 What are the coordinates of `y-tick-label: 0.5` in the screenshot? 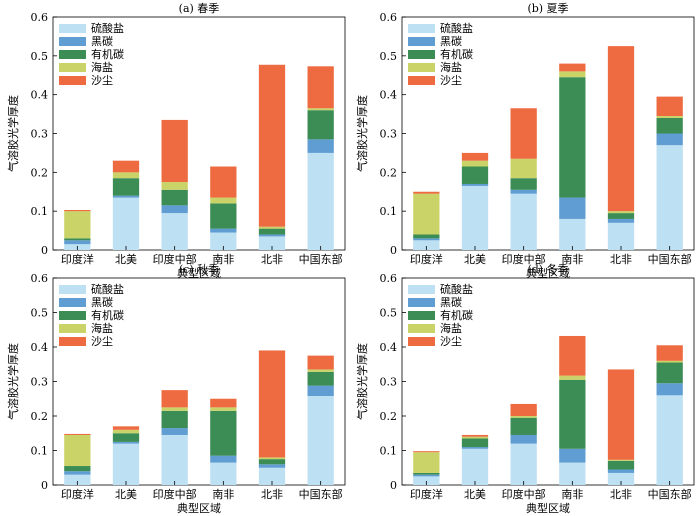 It's located at (40, 56).